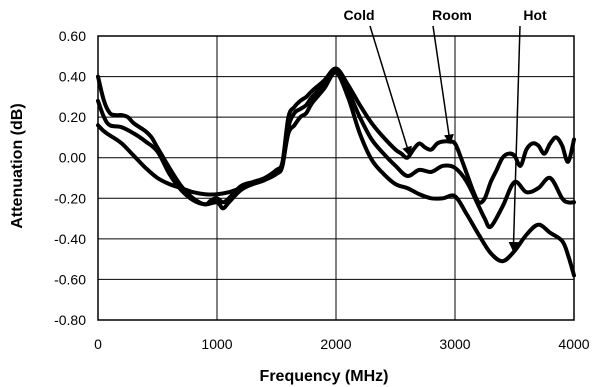 The image size is (608, 387). Describe the element at coordinates (70, 239) in the screenshot. I see `y-tick-label: -0.40` at that location.